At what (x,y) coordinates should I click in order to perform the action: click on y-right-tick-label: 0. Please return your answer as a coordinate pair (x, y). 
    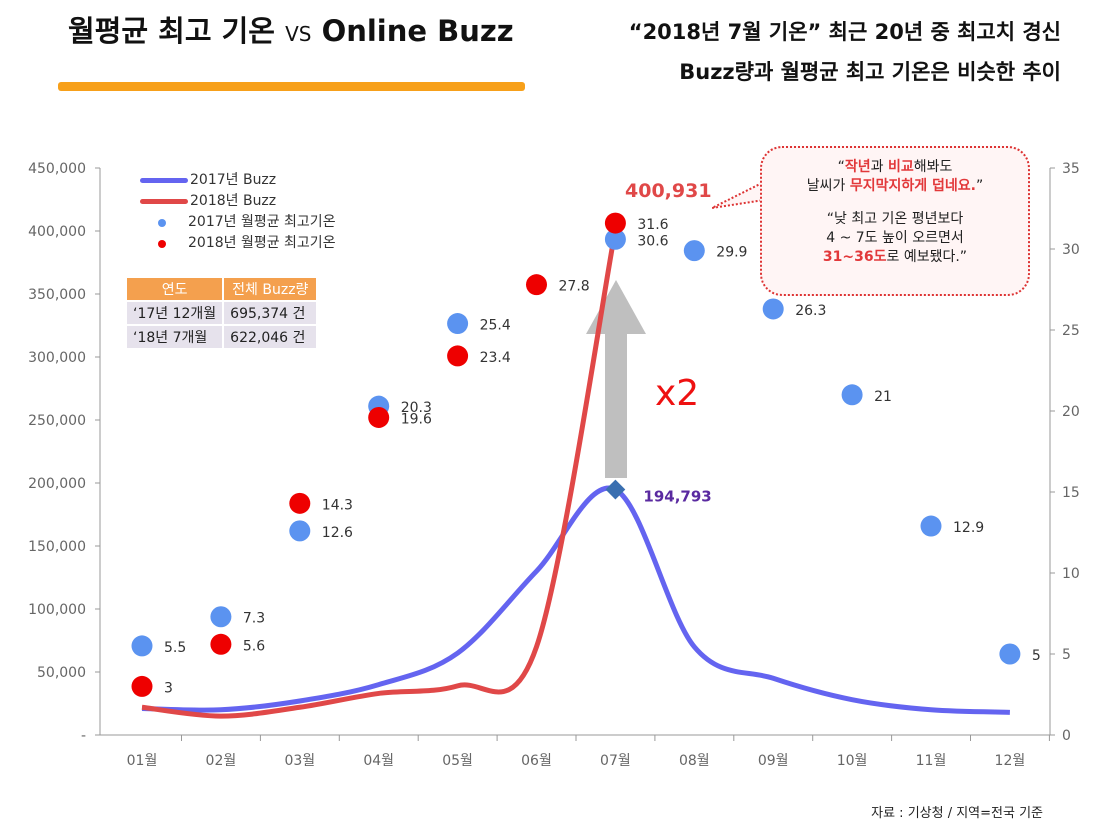
    Looking at the image, I should click on (1066, 736).